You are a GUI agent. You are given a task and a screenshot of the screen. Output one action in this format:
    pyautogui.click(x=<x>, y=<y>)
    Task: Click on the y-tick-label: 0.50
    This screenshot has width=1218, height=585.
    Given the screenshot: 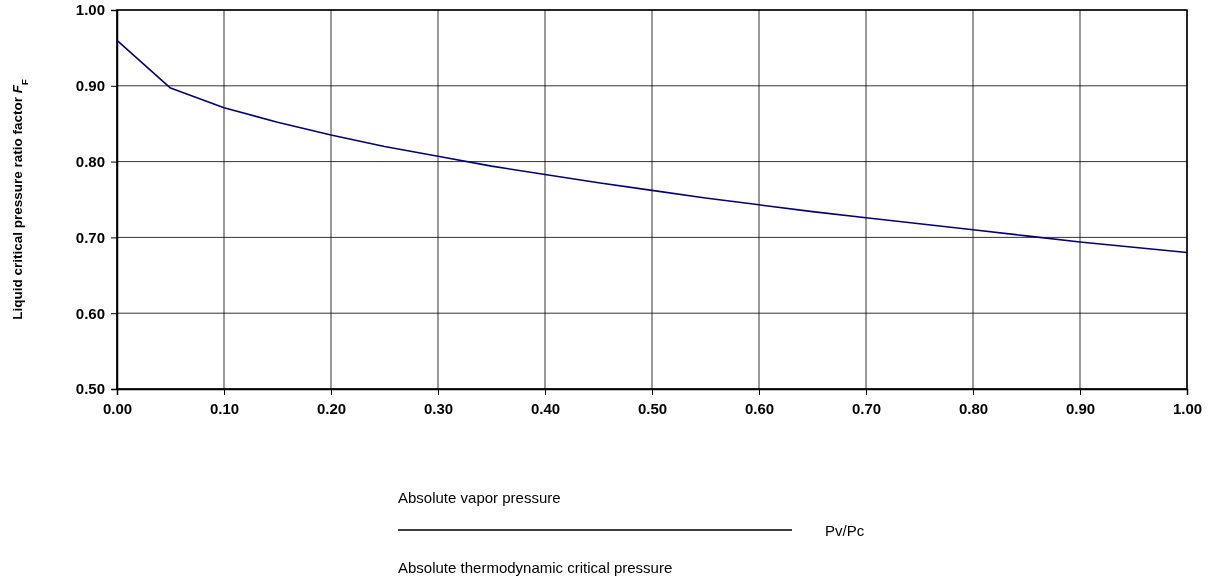 What is the action you would take?
    pyautogui.click(x=90, y=389)
    